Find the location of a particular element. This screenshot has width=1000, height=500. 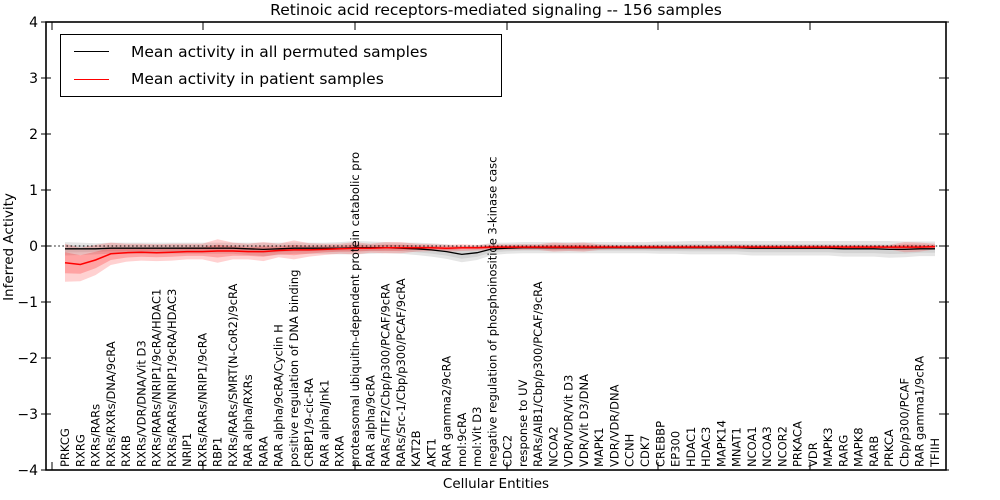

x-tick-label: MAPK3 is located at coordinates (828, 447).